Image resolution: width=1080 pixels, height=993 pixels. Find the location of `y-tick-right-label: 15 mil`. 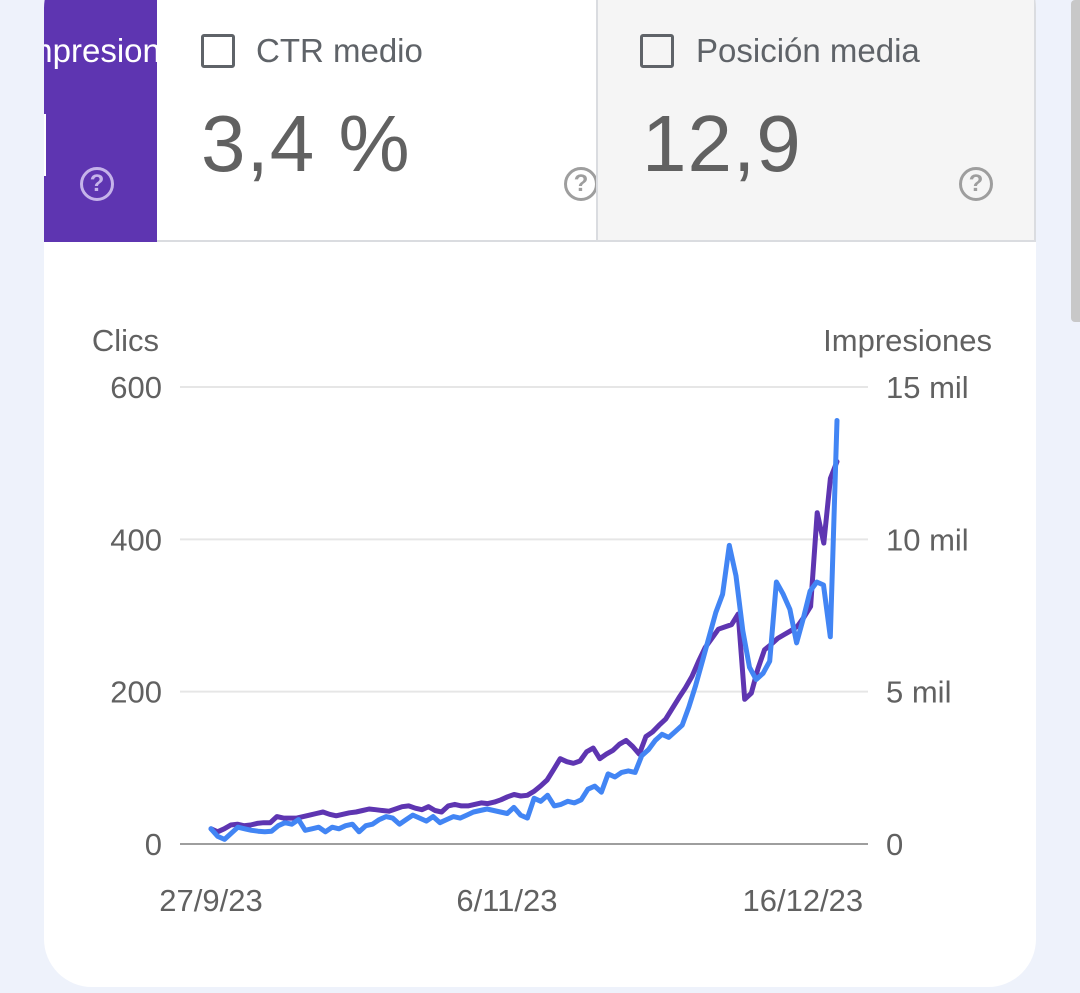

y-tick-right-label: 15 mil is located at coordinates (927, 387).